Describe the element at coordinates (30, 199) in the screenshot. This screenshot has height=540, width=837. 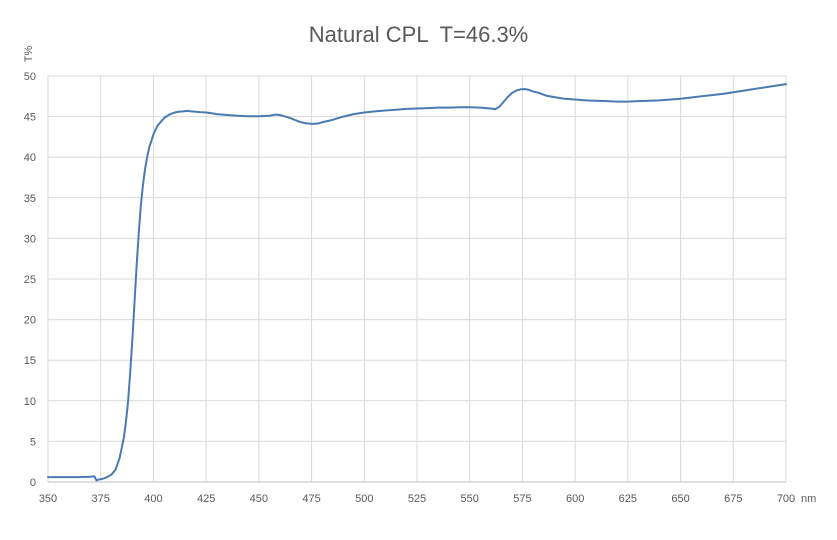
I see `y-tick-label: 35` at that location.